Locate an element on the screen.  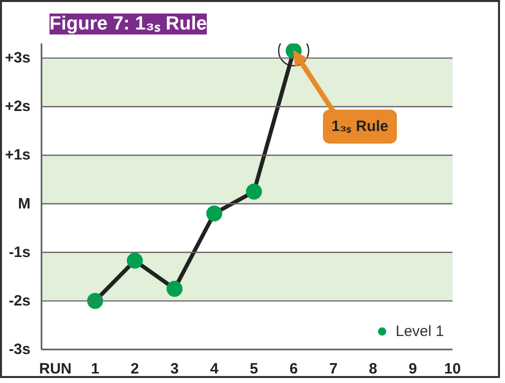
x-tick-label: 1 is located at coordinates (95, 369).